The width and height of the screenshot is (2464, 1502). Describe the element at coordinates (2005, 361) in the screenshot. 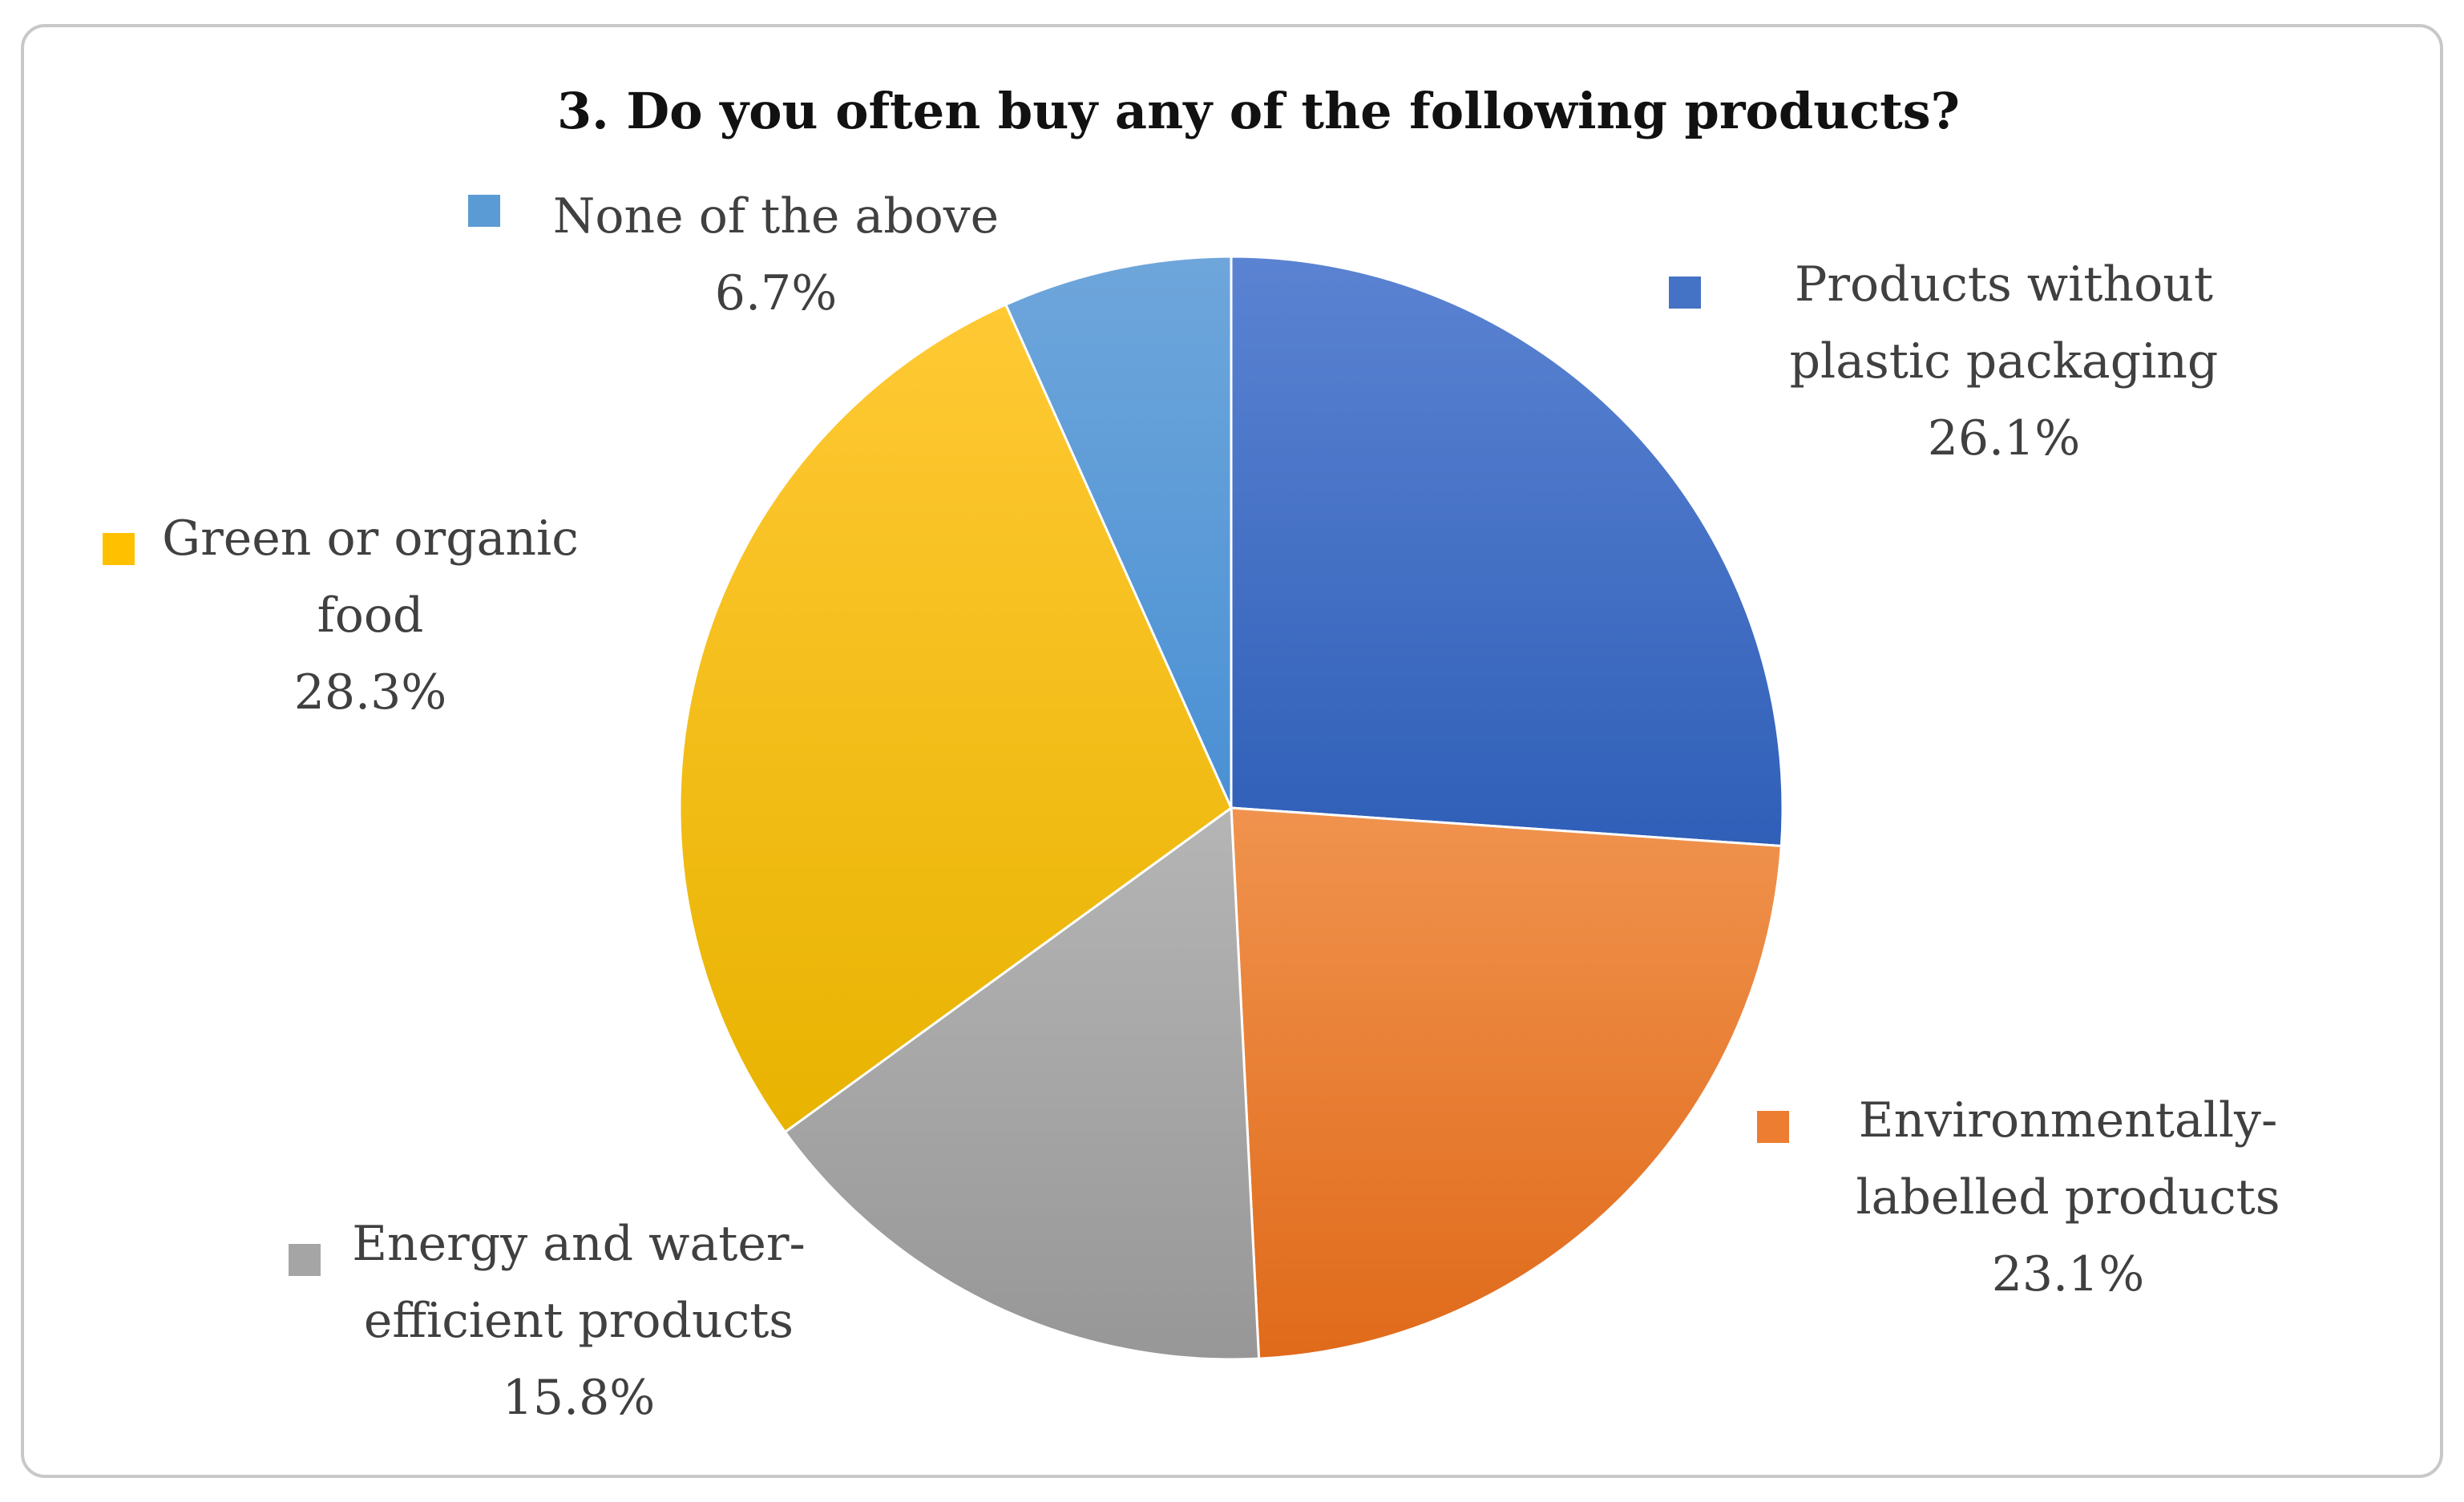

I see `slice-data-label: Products without plastic packaging 26.1%` at that location.